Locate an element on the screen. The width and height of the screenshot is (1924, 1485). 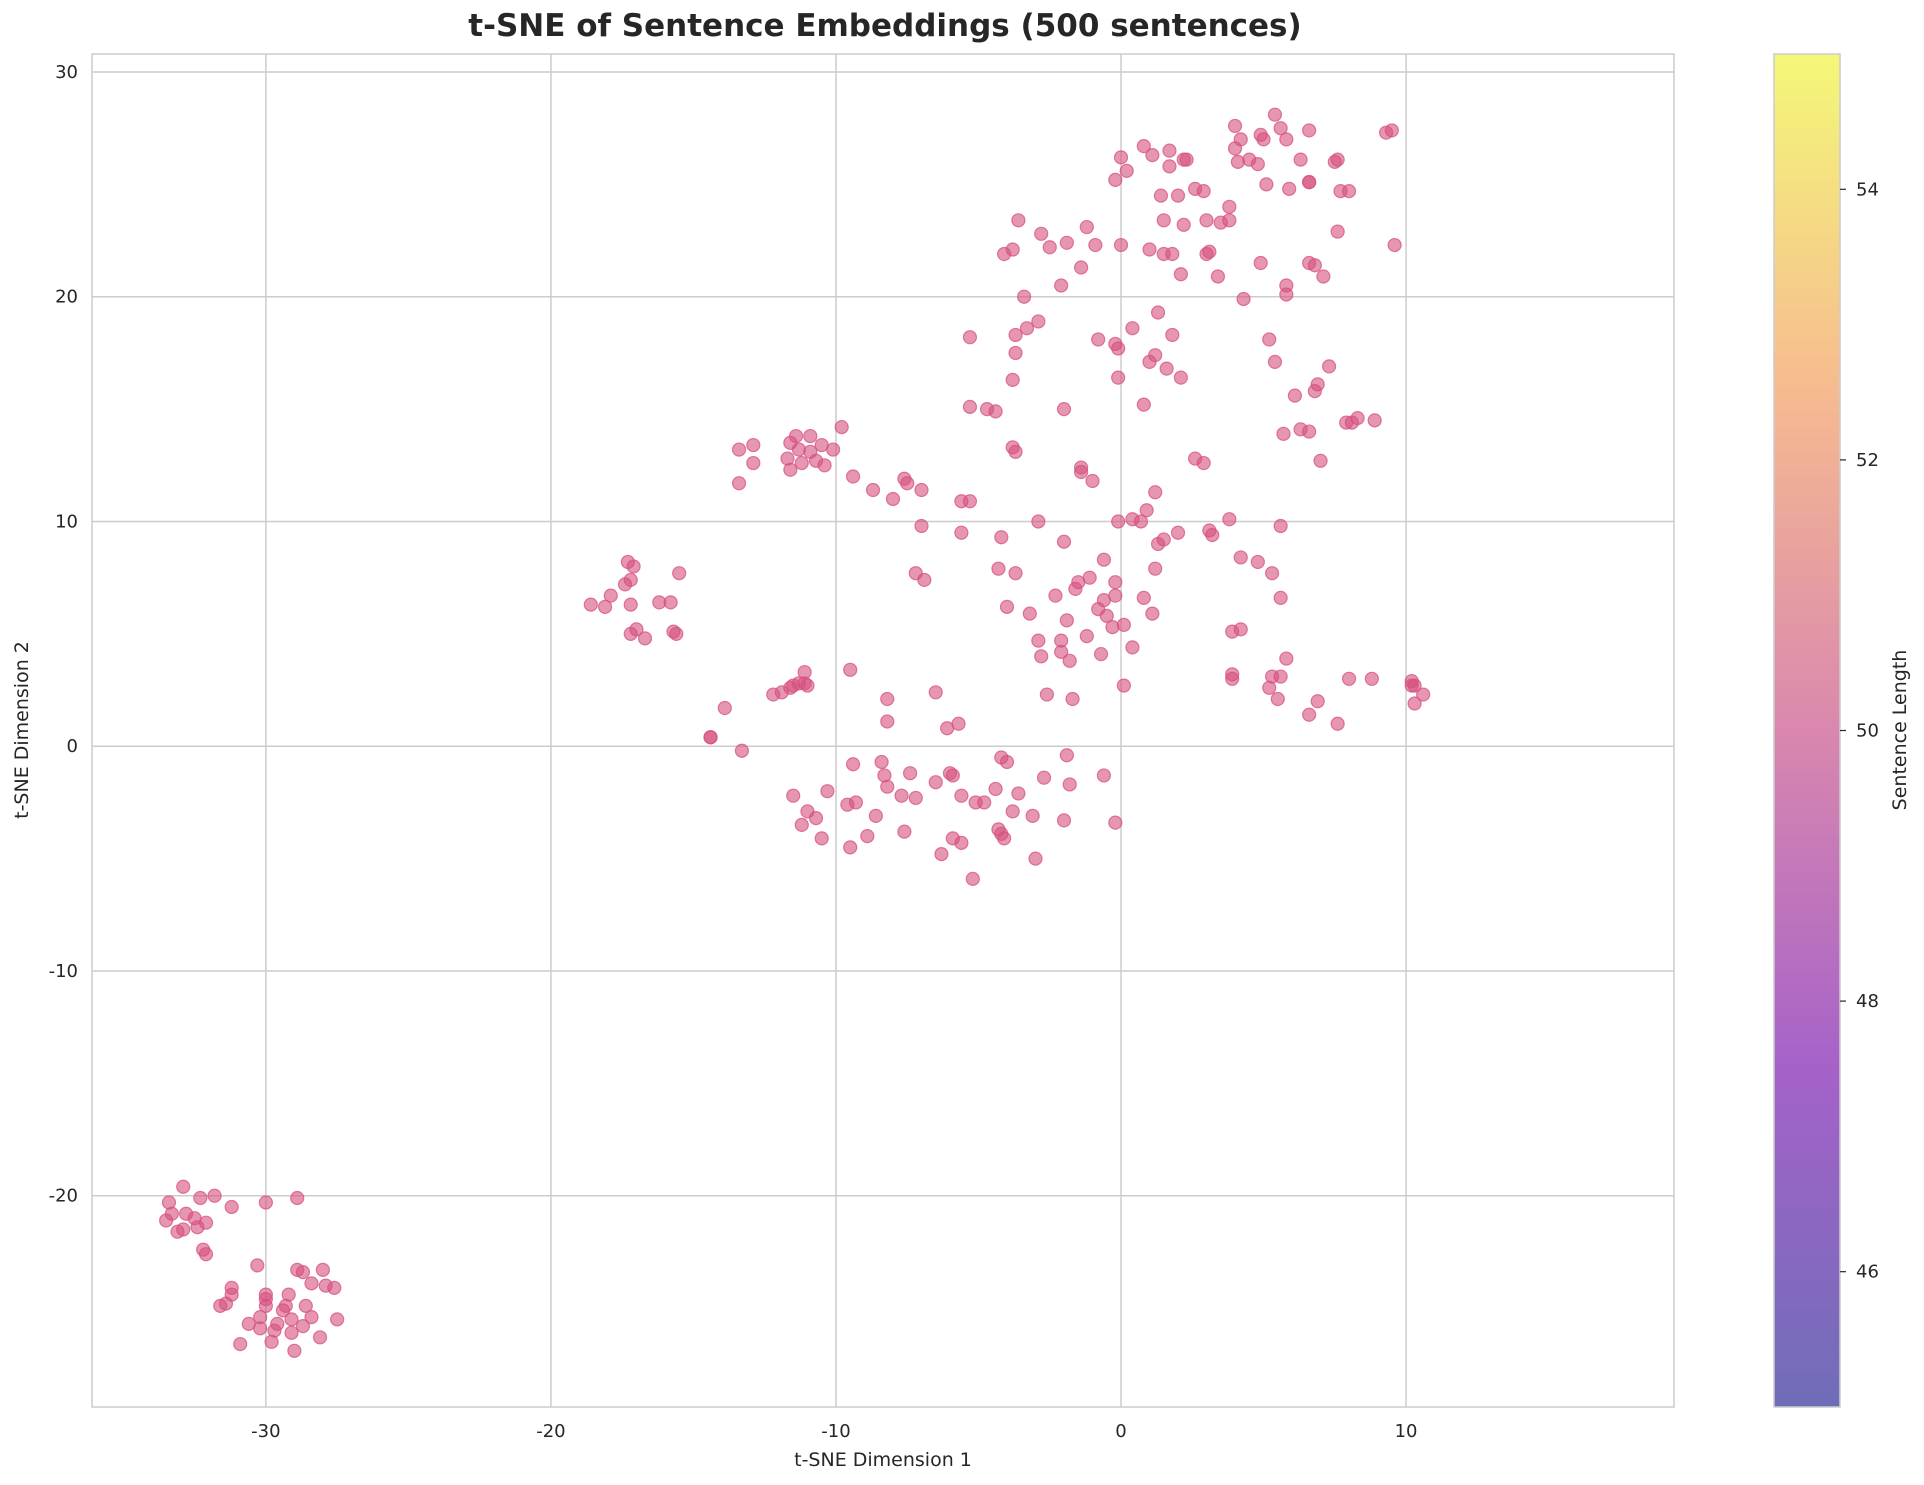
x-tick-label: -20 is located at coordinates (550, 1431).